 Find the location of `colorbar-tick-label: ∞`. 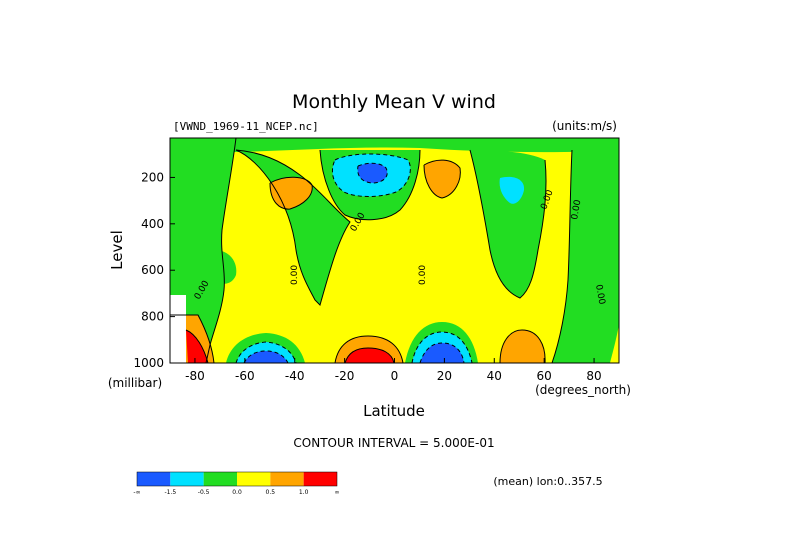

colorbar-tick-label: ∞ is located at coordinates (337, 492).